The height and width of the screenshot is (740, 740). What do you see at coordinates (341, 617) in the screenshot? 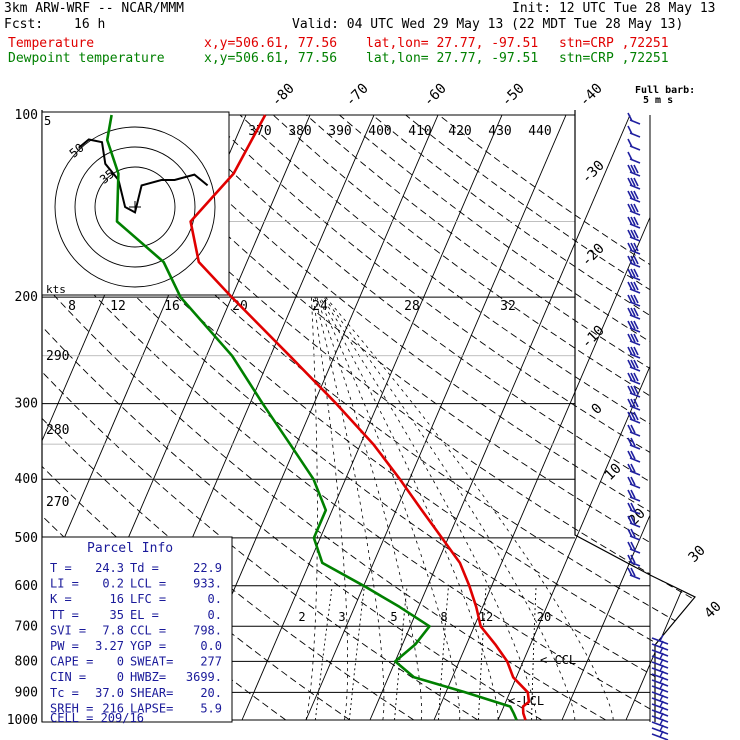
I see `mixing-ratio-label: 3` at bounding box center [341, 617].